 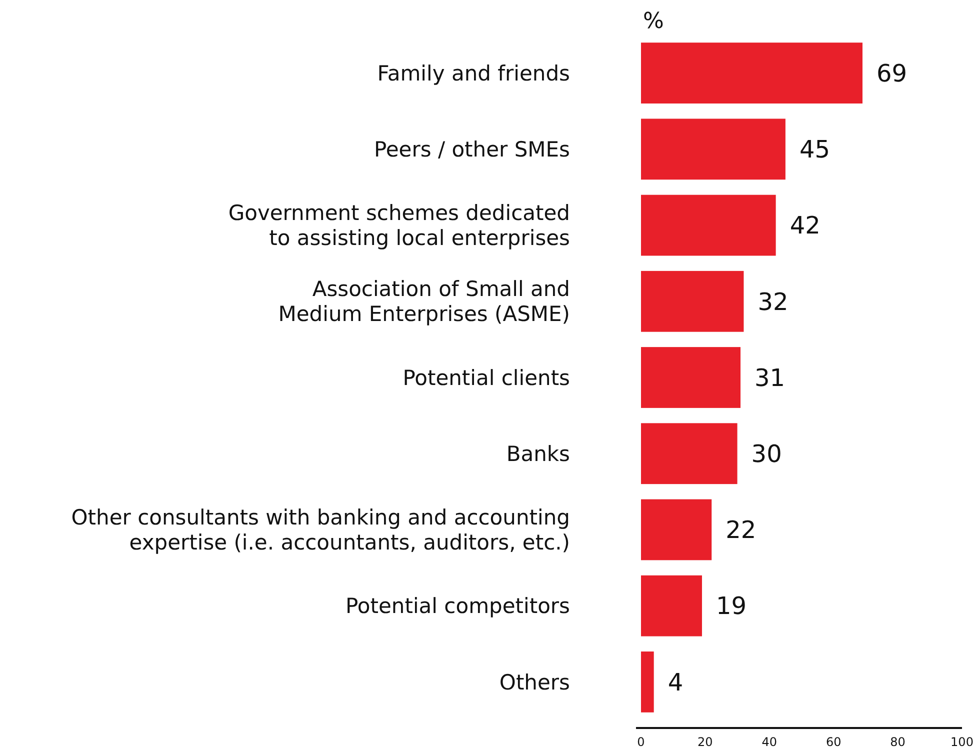 I want to click on data-label: 32, so click(x=773, y=302).